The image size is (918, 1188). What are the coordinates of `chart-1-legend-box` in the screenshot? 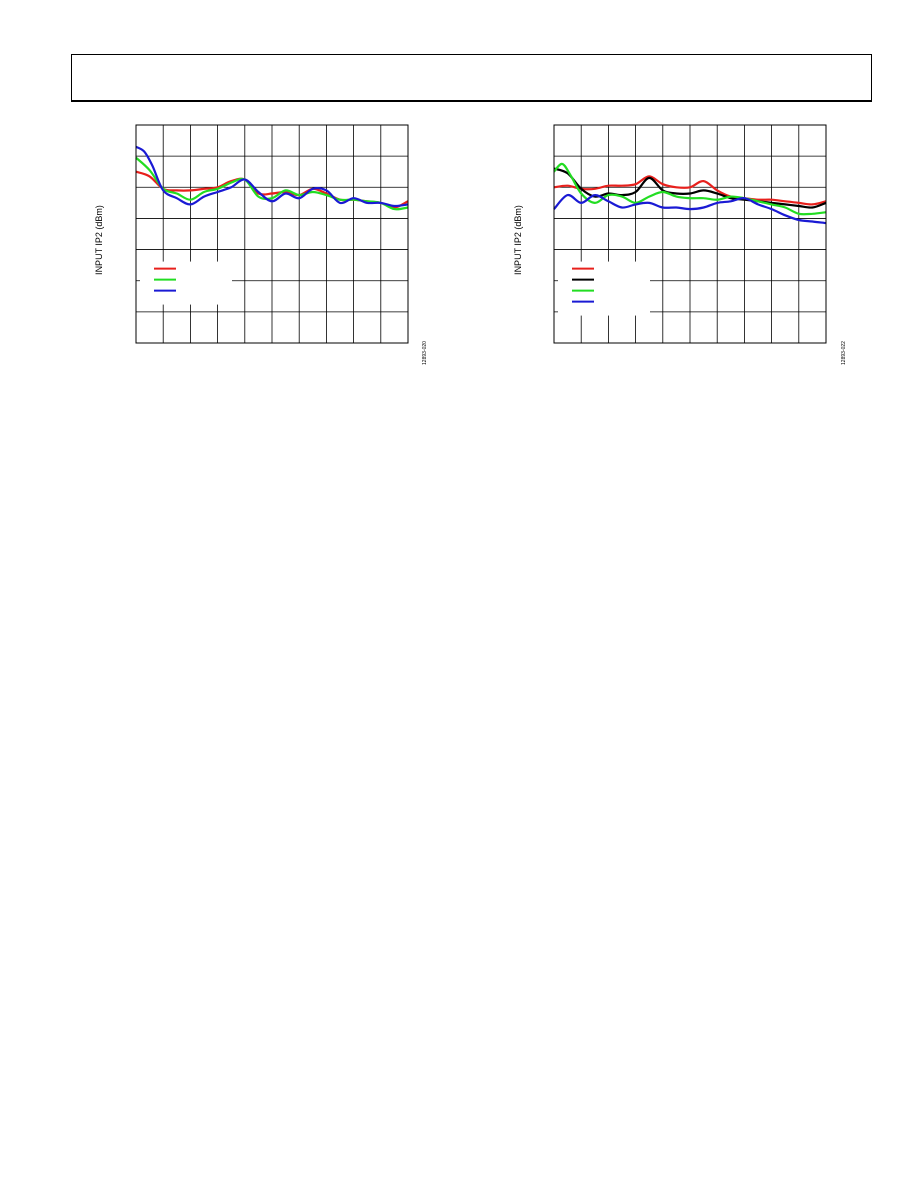 It's located at (186, 283).